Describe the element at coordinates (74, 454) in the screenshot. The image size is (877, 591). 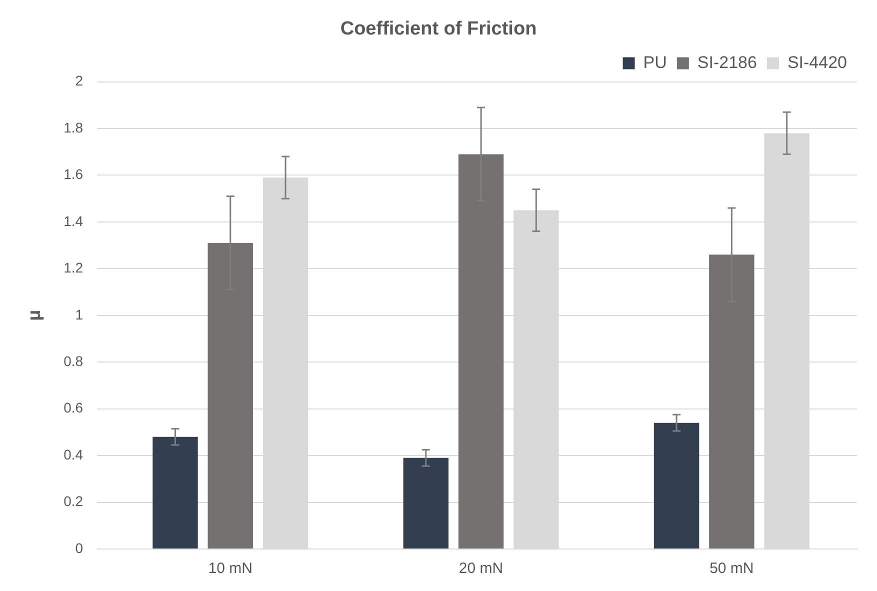
I see `y-tick-label: 0.4` at that location.